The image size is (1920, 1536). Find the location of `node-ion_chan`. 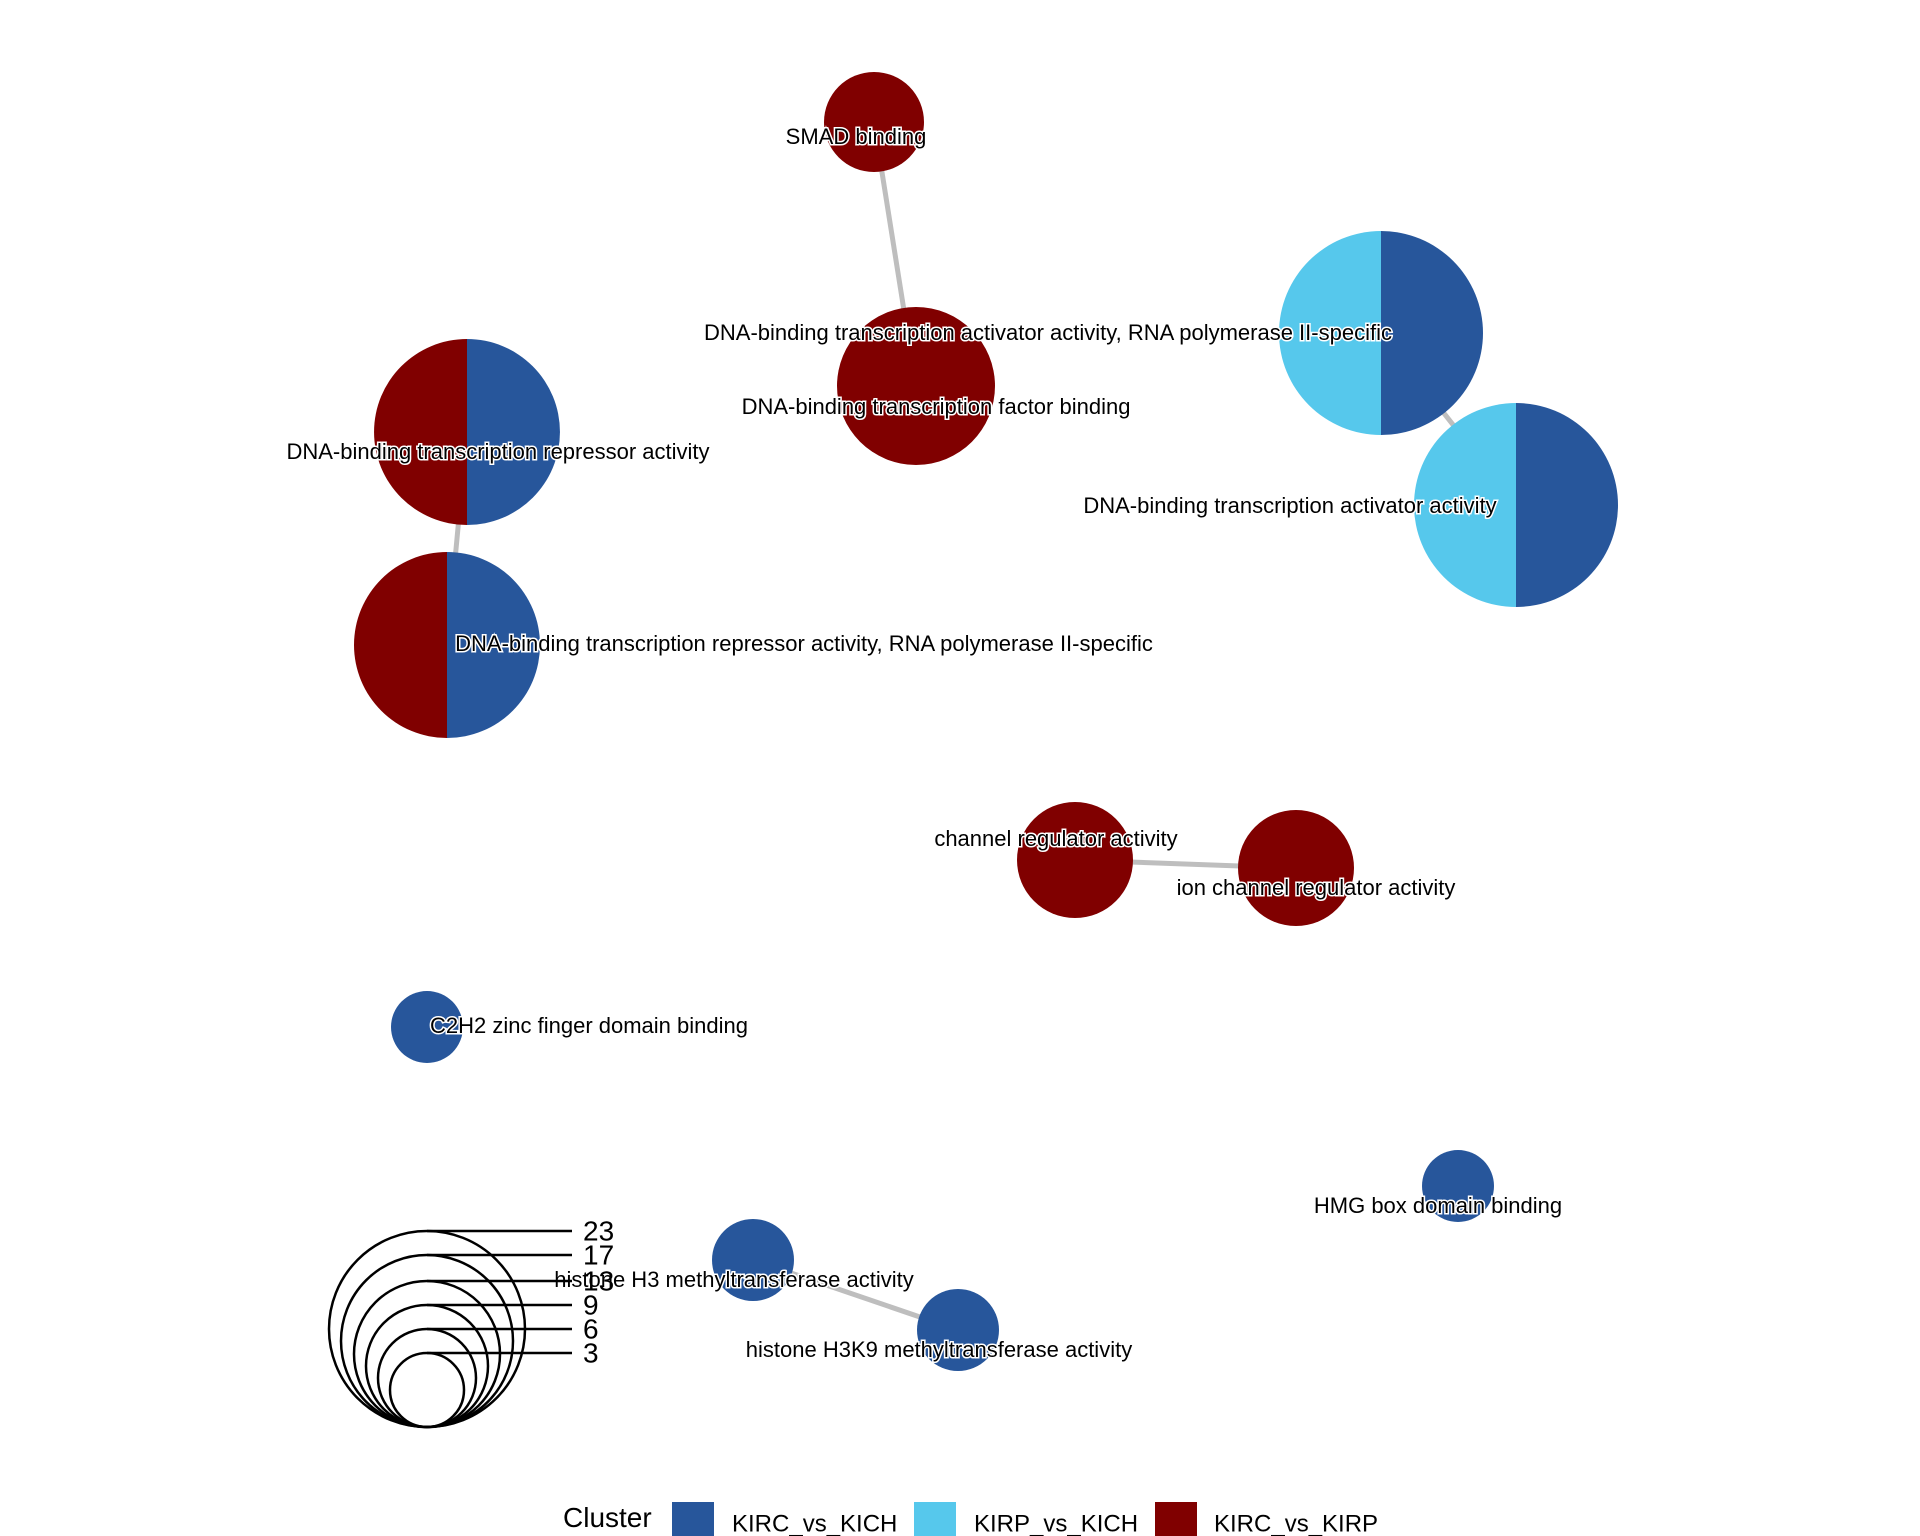

node-ion_chan is located at coordinates (1296, 868).